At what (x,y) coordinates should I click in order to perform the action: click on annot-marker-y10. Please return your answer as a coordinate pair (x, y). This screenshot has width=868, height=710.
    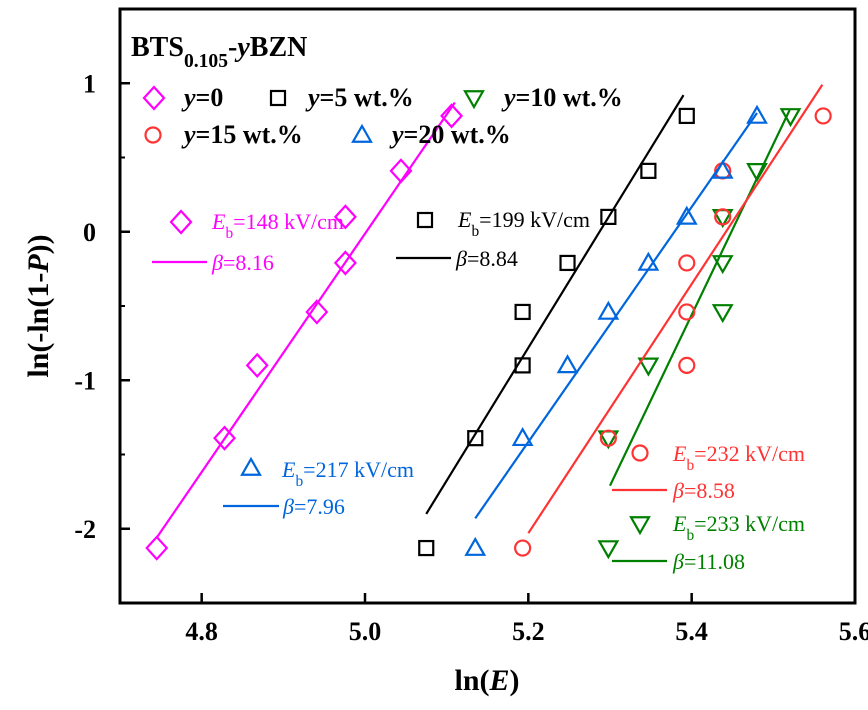
    Looking at the image, I should click on (640, 526).